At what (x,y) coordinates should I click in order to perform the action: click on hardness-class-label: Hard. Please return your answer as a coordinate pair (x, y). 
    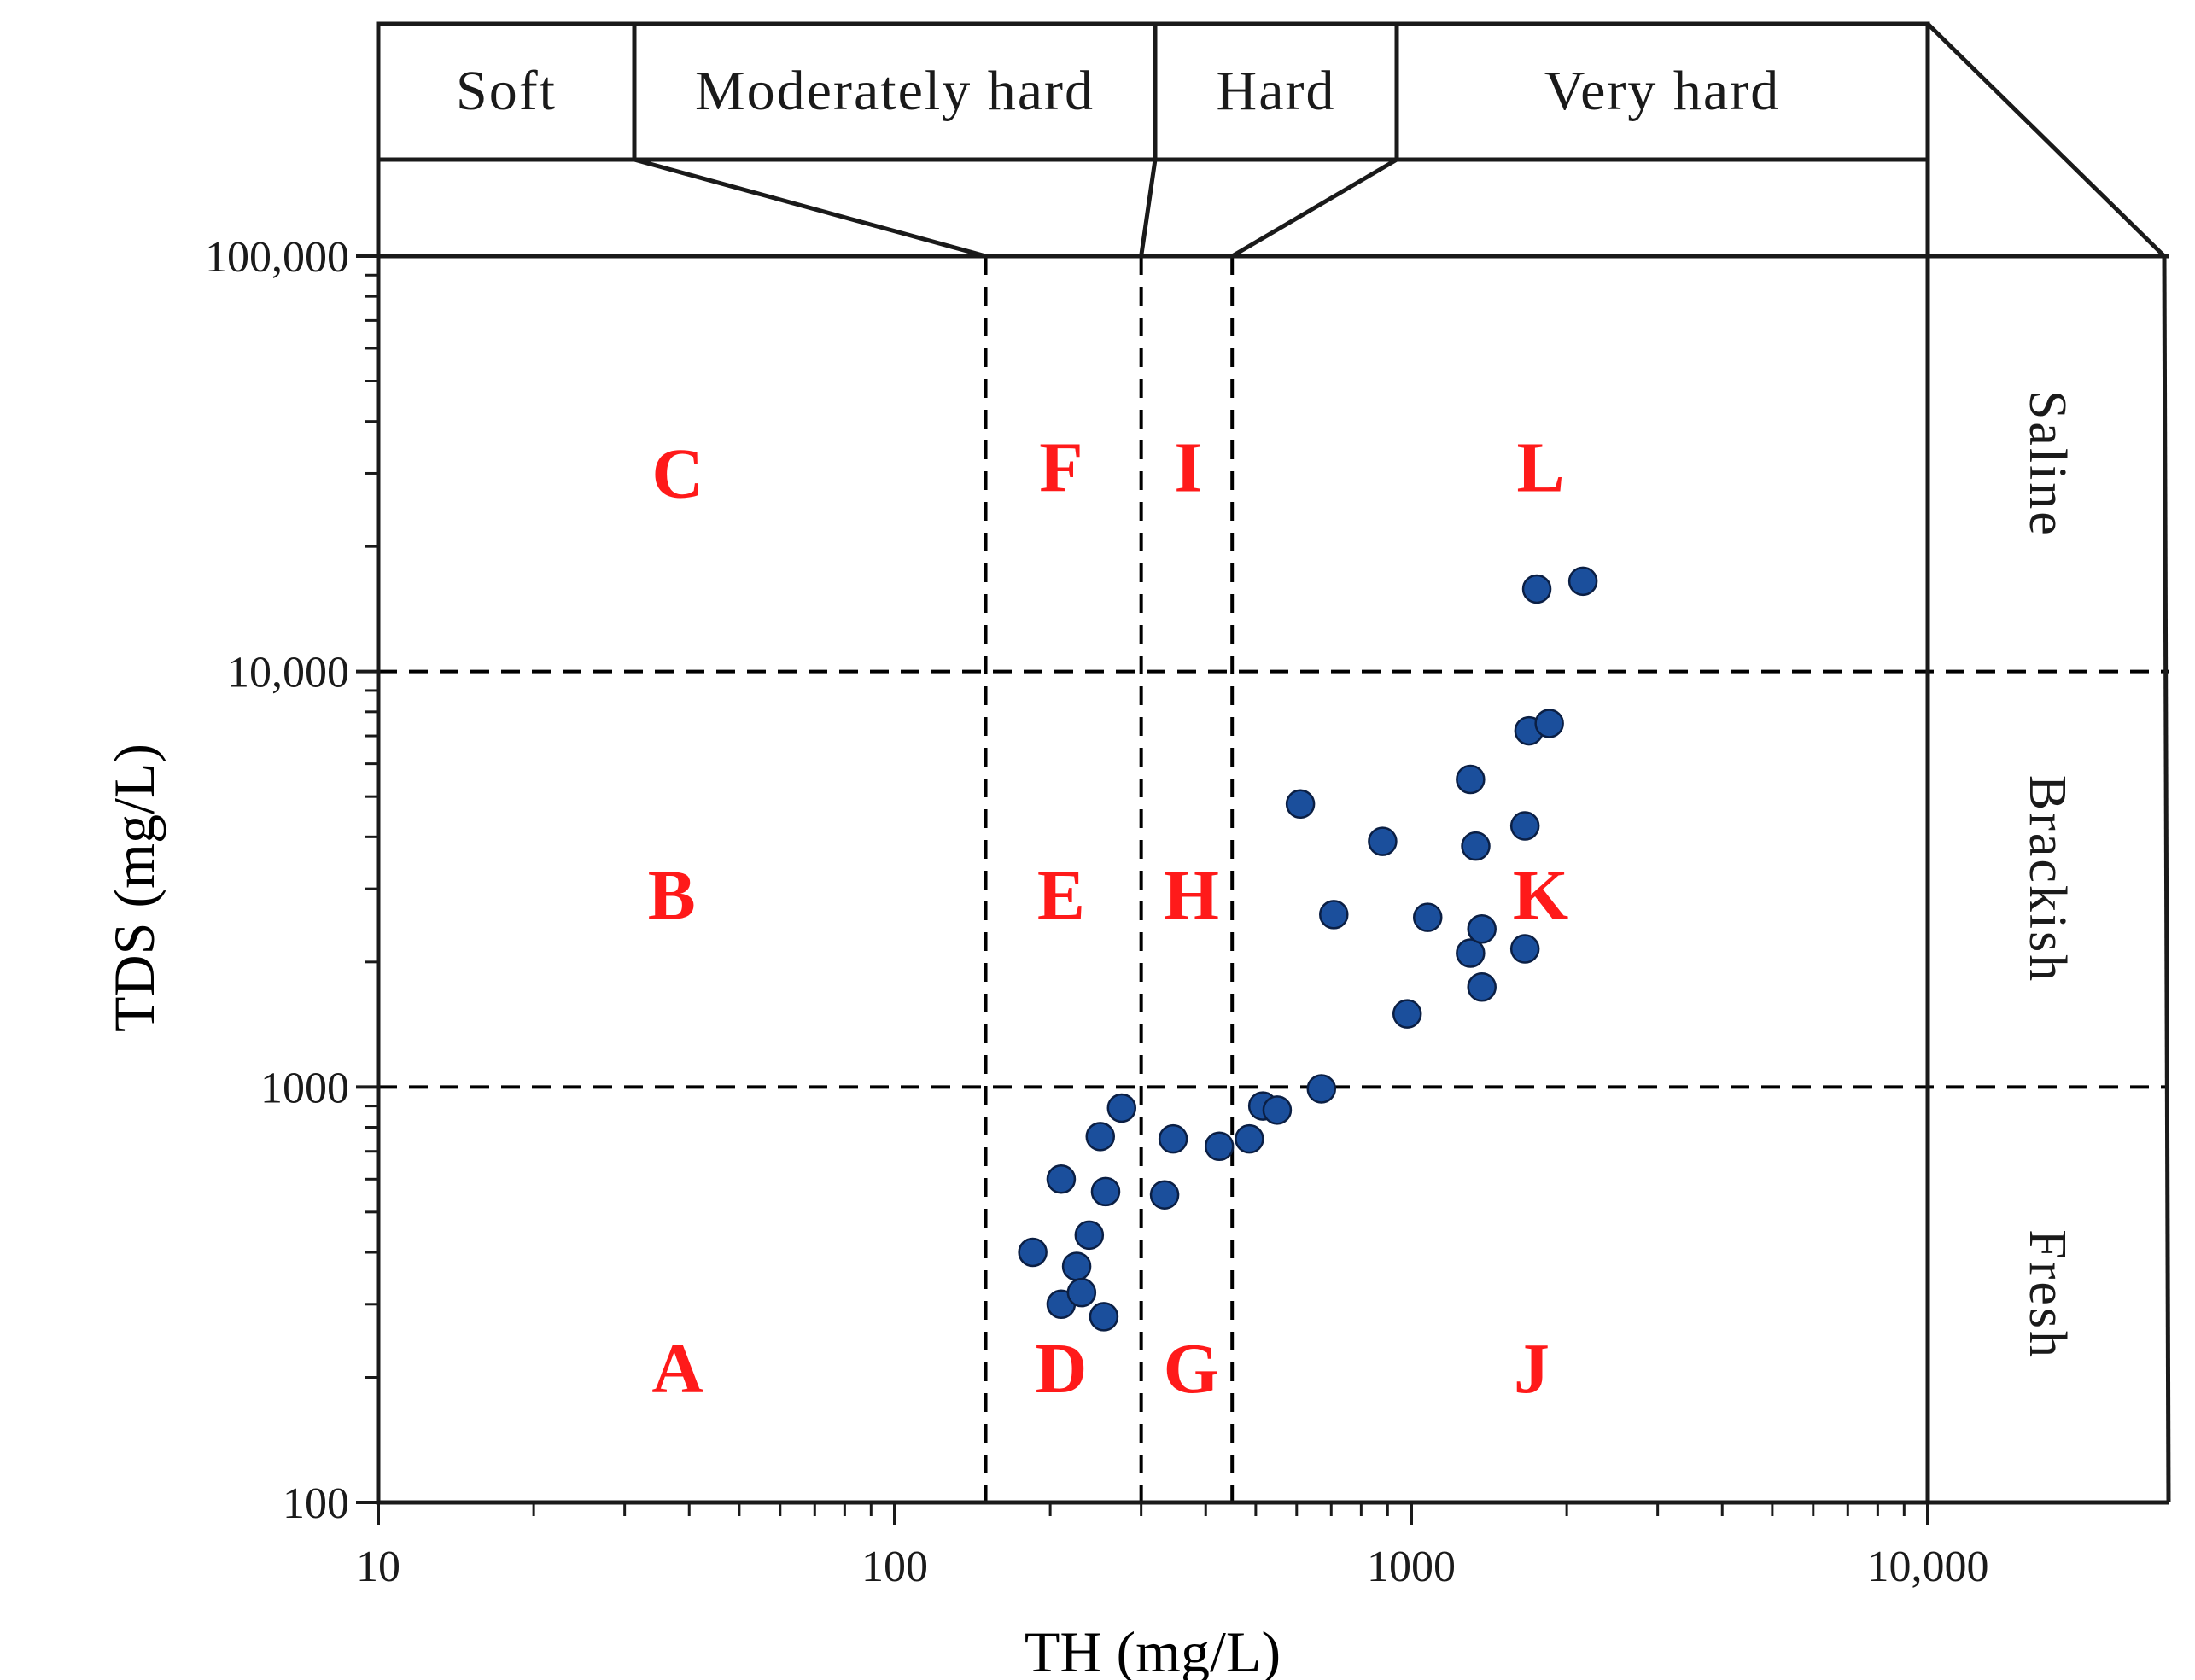
    Looking at the image, I should click on (1276, 91).